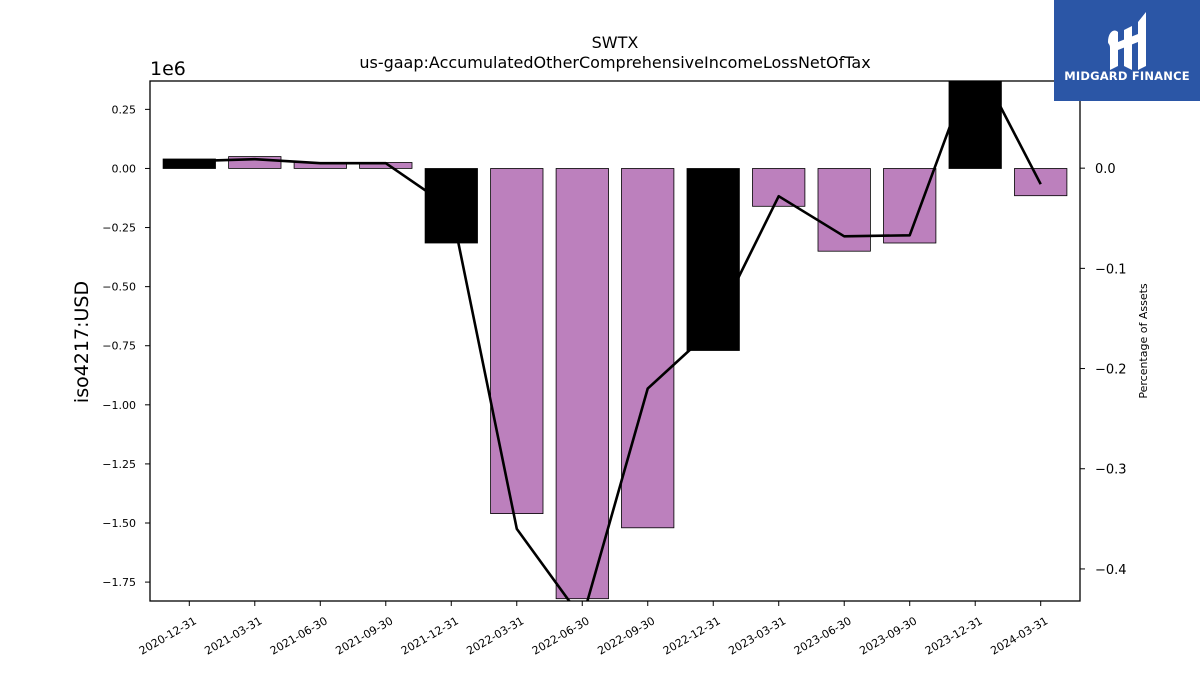  Describe the element at coordinates (119, 464) in the screenshot. I see `y-tick-label: −1.25` at that location.